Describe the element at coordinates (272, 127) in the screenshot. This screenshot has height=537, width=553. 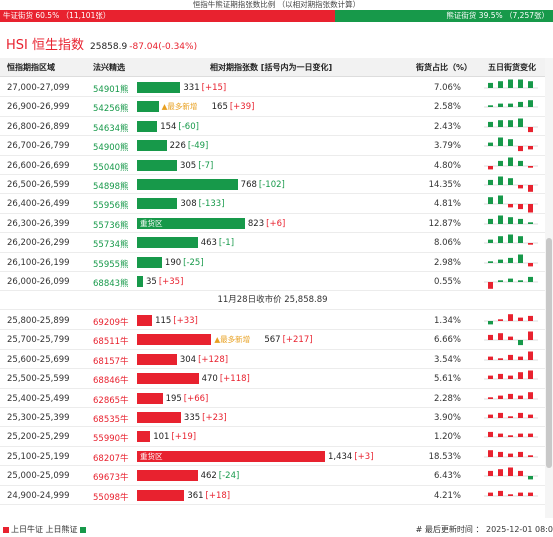
I see `bear-table-row: 26,800-26,899 54634熊 154 [-60] 2.43%` at that location.